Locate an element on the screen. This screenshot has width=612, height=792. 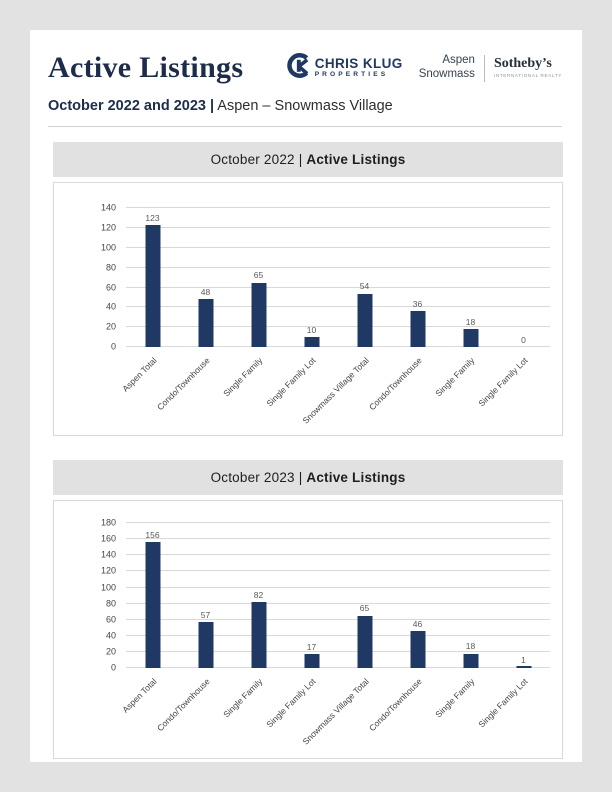
chris-klug-logo: CHRIS KLUG PROPERTIES is located at coordinates (342, 68).